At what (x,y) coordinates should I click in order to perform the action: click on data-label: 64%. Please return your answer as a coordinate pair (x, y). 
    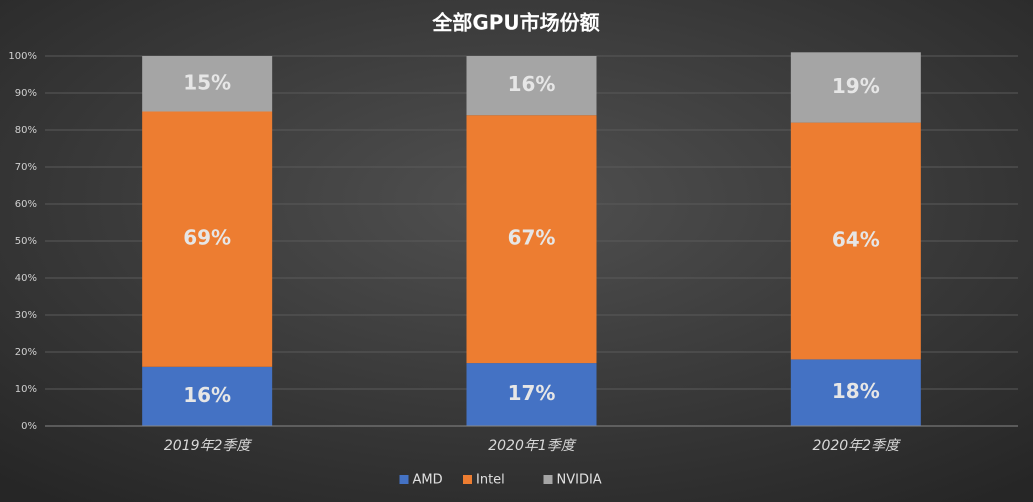
    Looking at the image, I should click on (856, 240).